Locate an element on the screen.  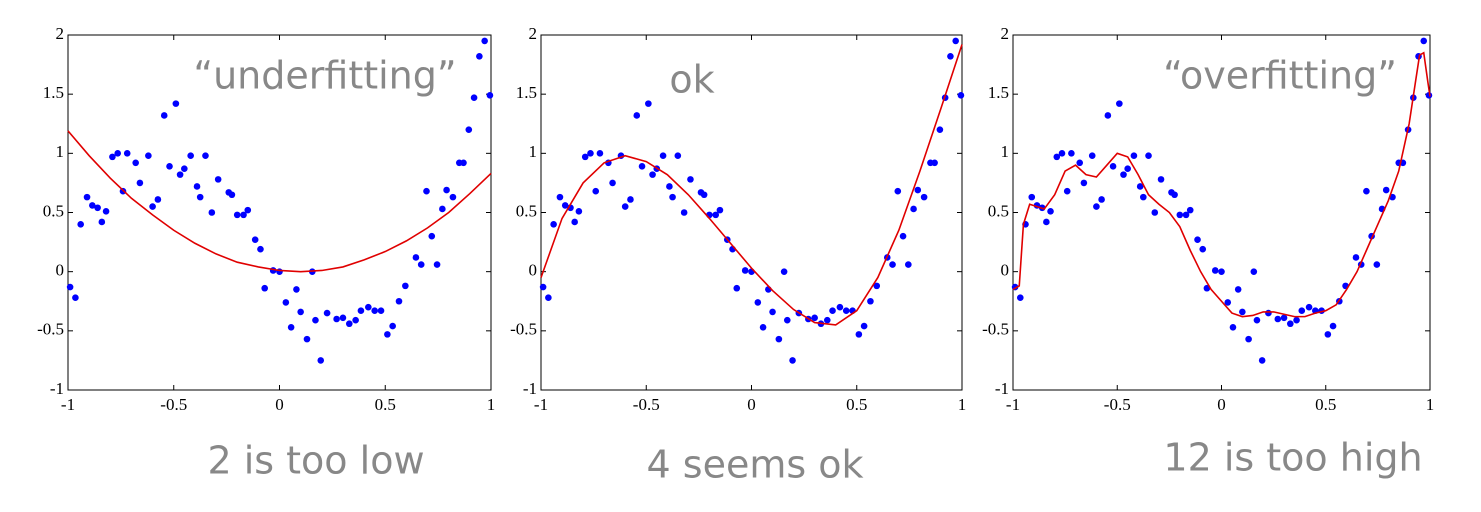
y-tick-label: 1.5 is located at coordinates (53, 92).